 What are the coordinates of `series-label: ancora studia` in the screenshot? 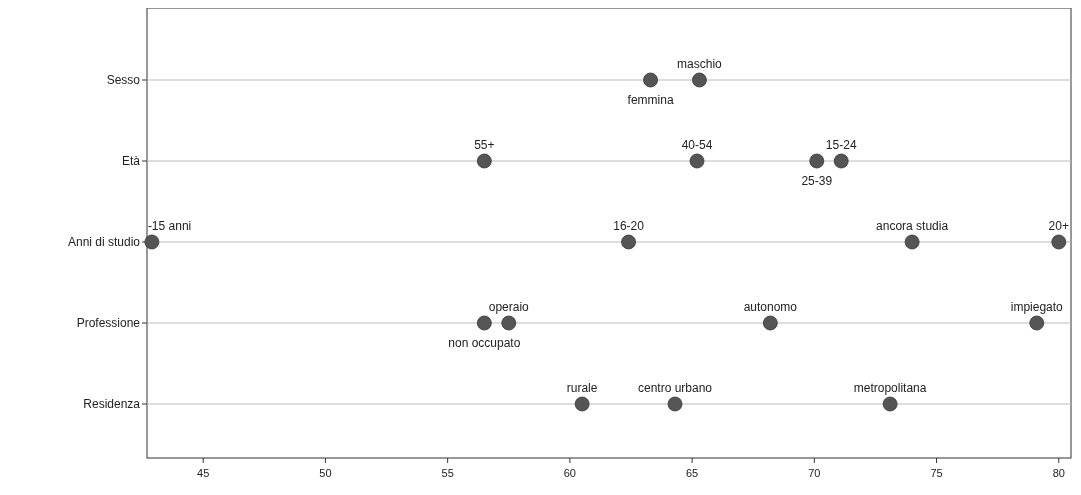 It's located at (912, 226).